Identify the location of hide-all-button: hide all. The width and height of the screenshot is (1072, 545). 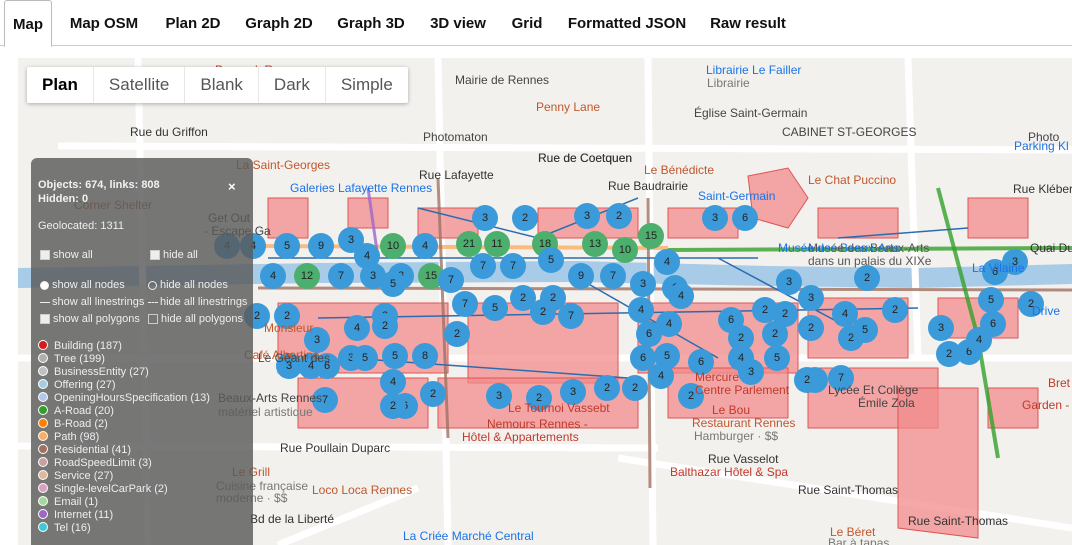
(174, 255).